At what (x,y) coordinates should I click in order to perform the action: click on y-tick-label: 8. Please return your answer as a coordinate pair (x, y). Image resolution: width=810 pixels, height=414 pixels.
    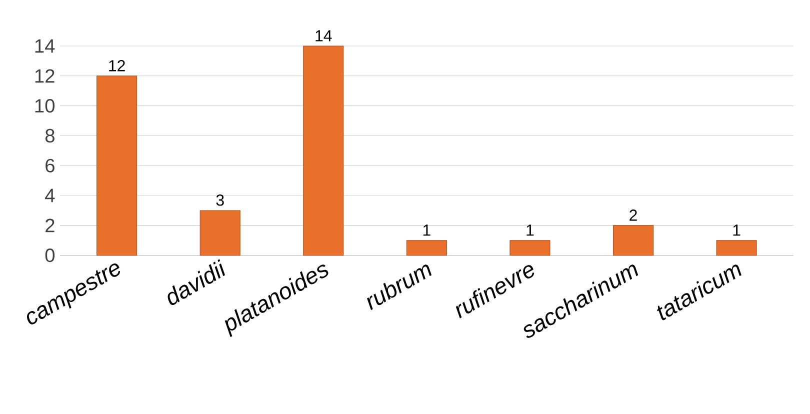
    Looking at the image, I should click on (49, 135).